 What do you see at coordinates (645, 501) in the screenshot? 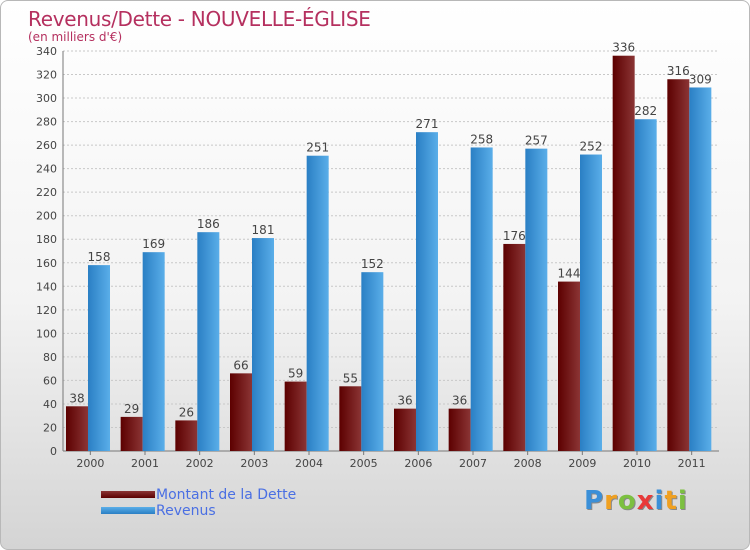
I see `logo-letter: x` at bounding box center [645, 501].